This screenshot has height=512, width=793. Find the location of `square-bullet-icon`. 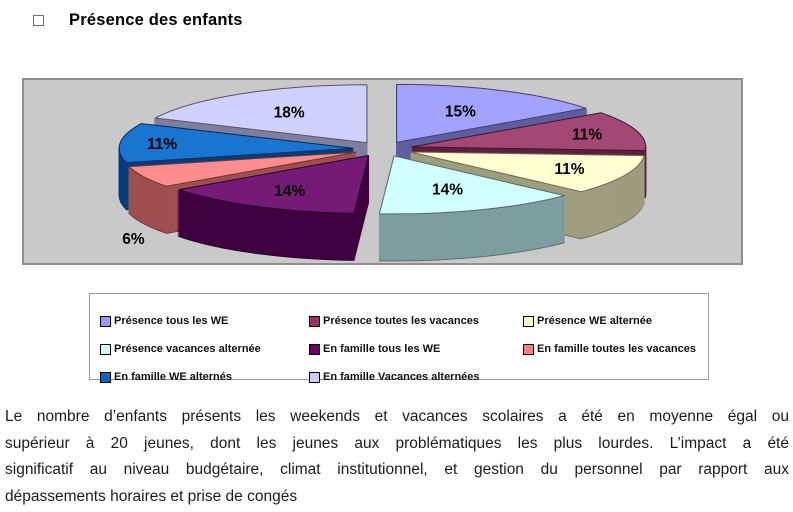

square-bullet-icon is located at coordinates (38, 20).